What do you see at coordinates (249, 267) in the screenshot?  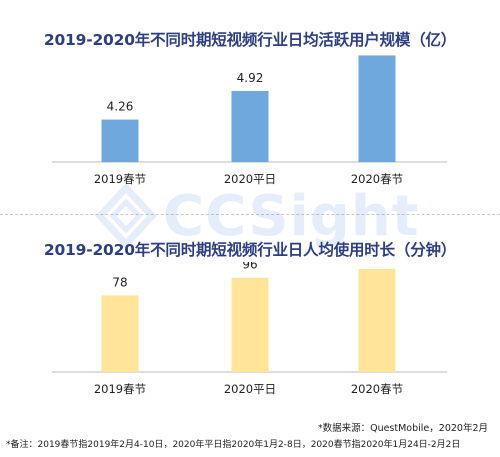 I see `data-label-1: 96` at bounding box center [249, 267].